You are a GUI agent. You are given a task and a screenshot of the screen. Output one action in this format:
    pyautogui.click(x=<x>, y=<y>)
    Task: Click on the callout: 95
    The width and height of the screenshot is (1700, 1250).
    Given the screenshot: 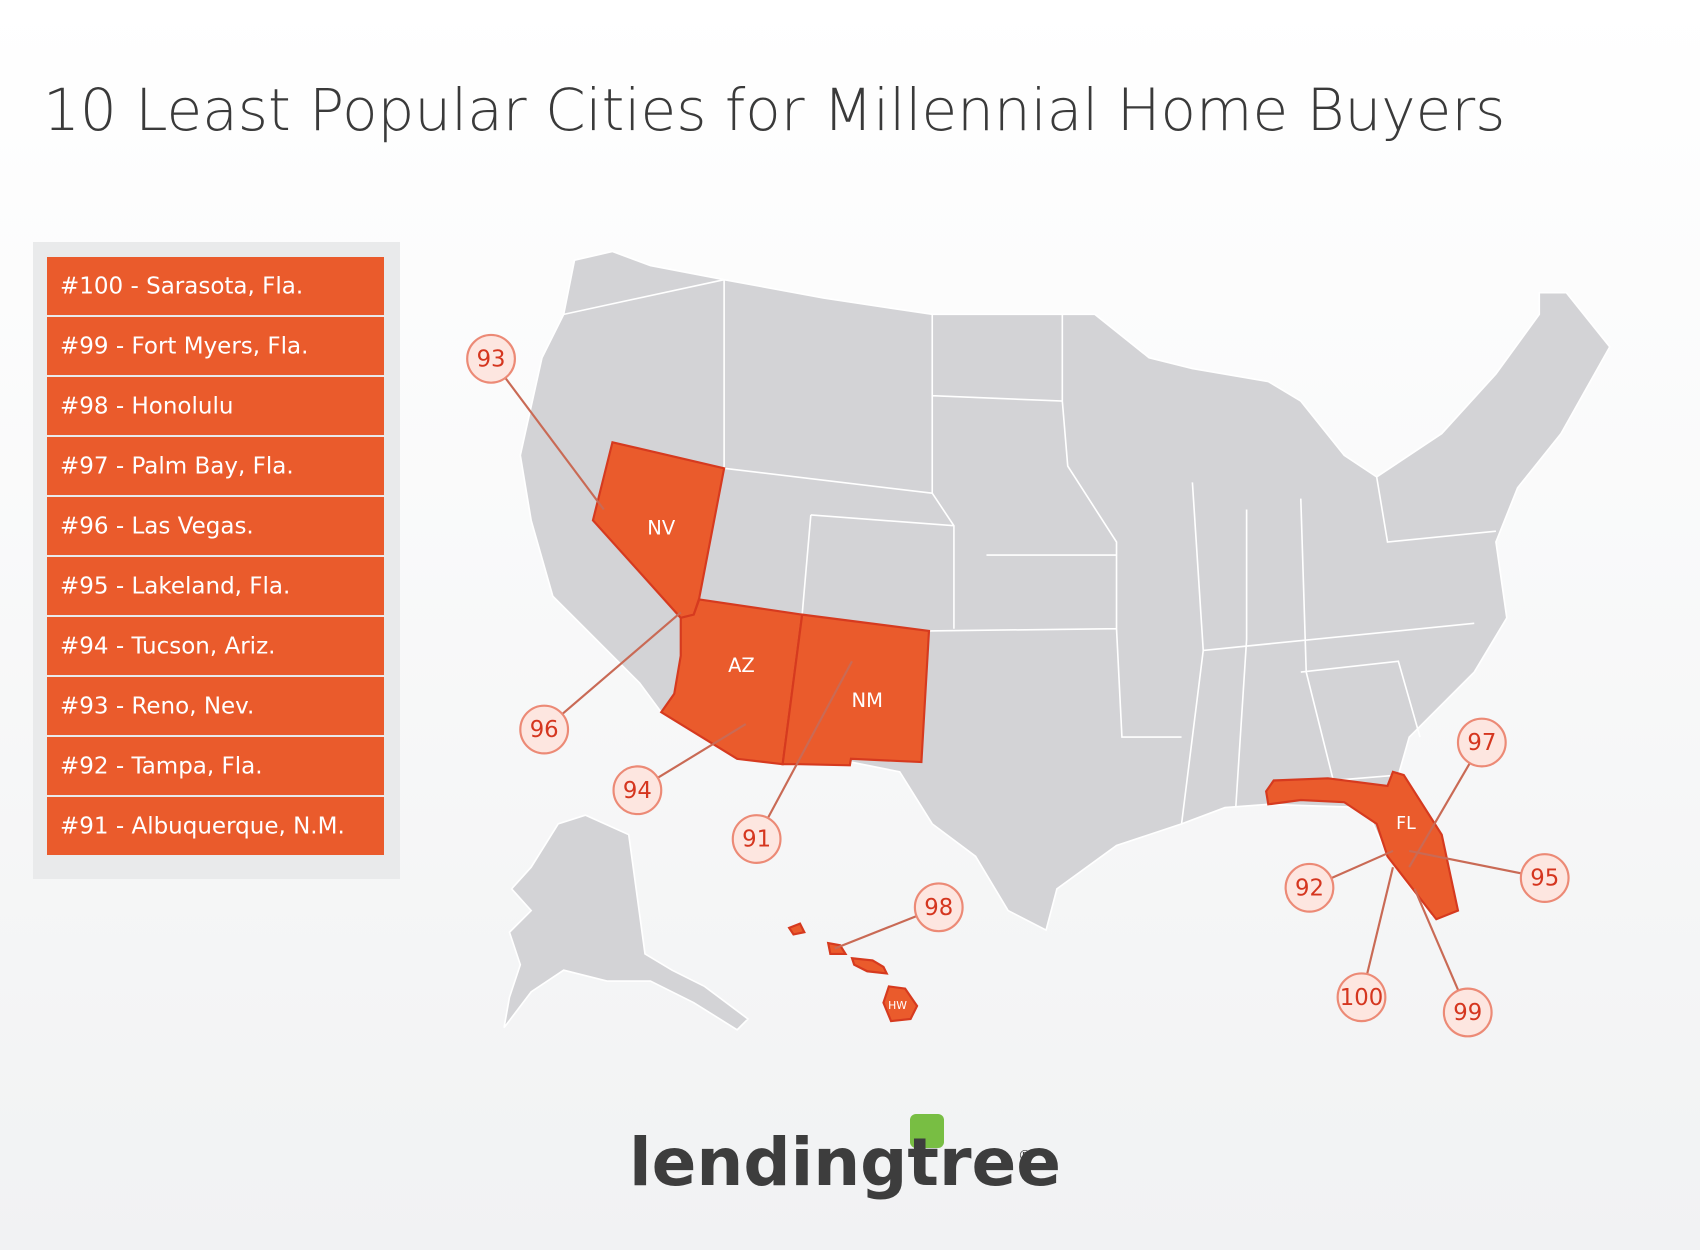 What is the action you would take?
    pyautogui.click(x=1544, y=878)
    